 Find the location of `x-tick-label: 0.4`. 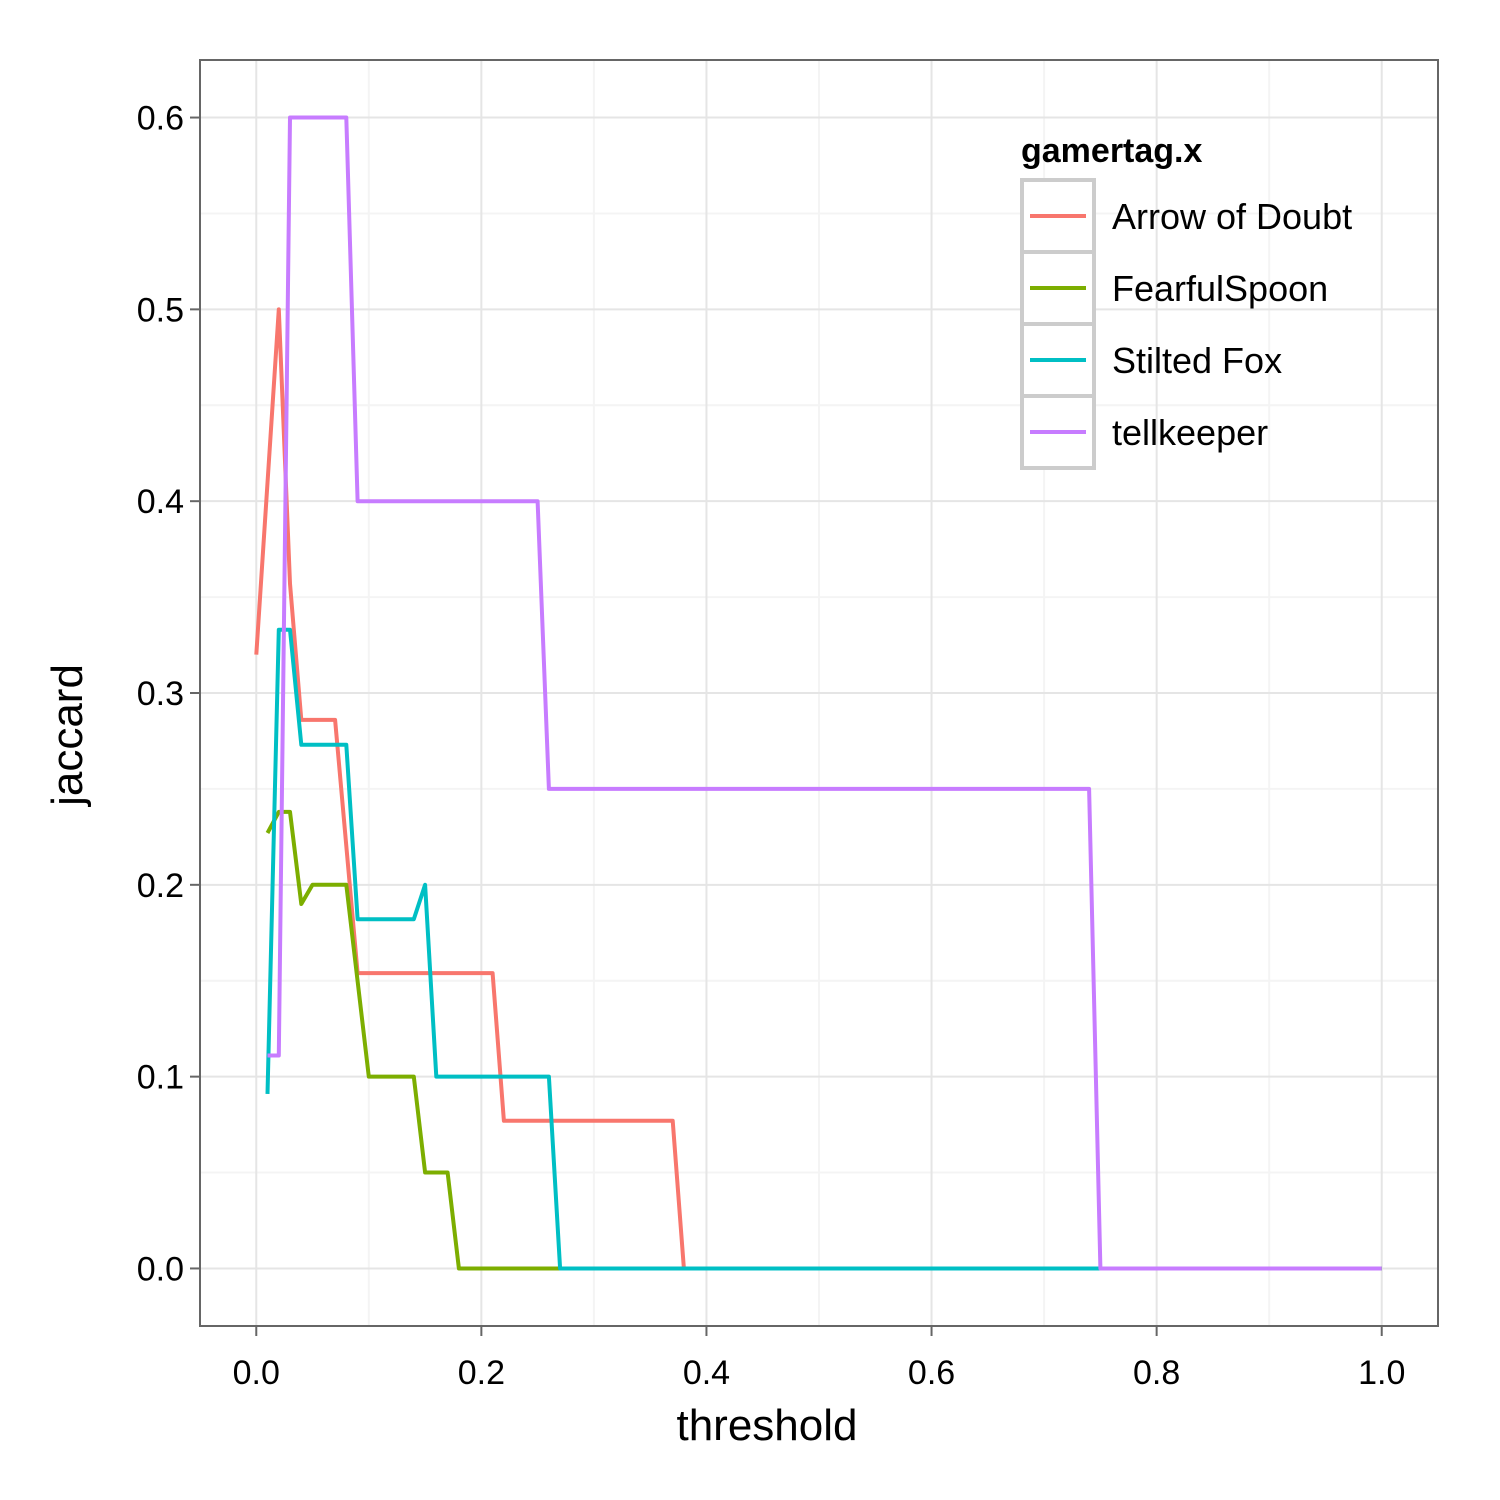

x-tick-label: 0.4 is located at coordinates (706, 1373).